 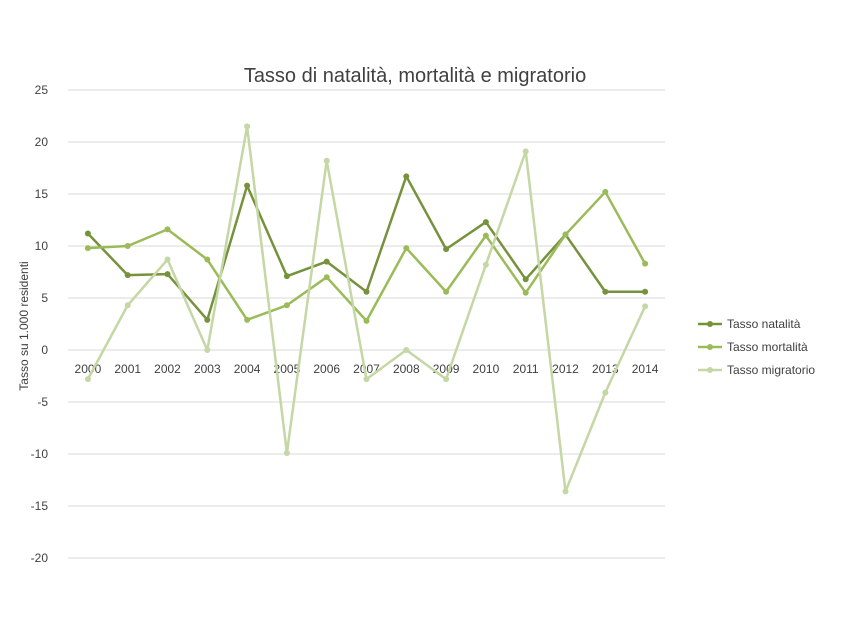 What do you see at coordinates (486, 369) in the screenshot?
I see `x-tick-label: 2010` at bounding box center [486, 369].